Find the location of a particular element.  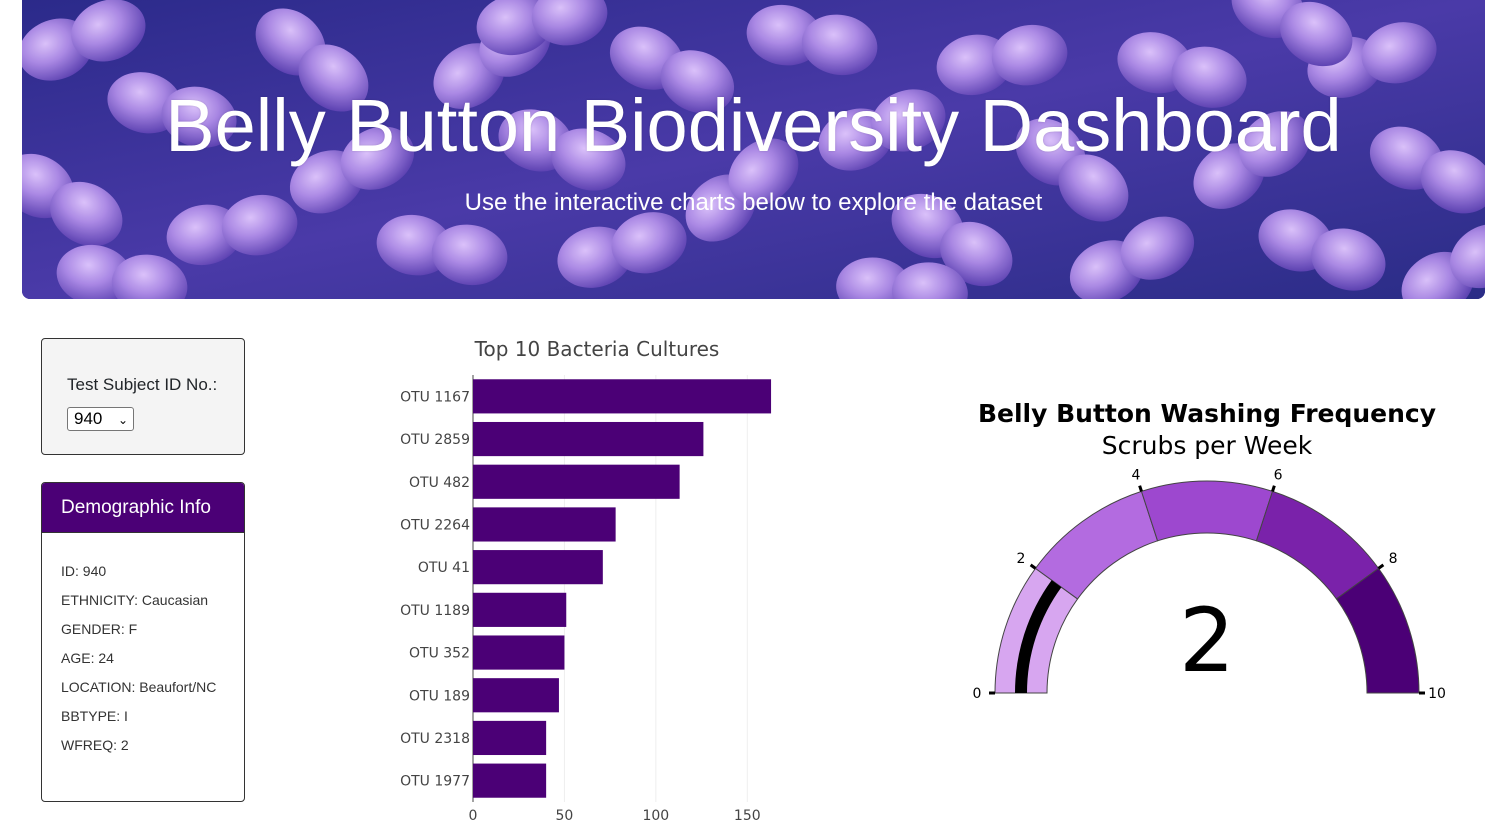

y-tick-label: OTU 2318 is located at coordinates (435, 739).